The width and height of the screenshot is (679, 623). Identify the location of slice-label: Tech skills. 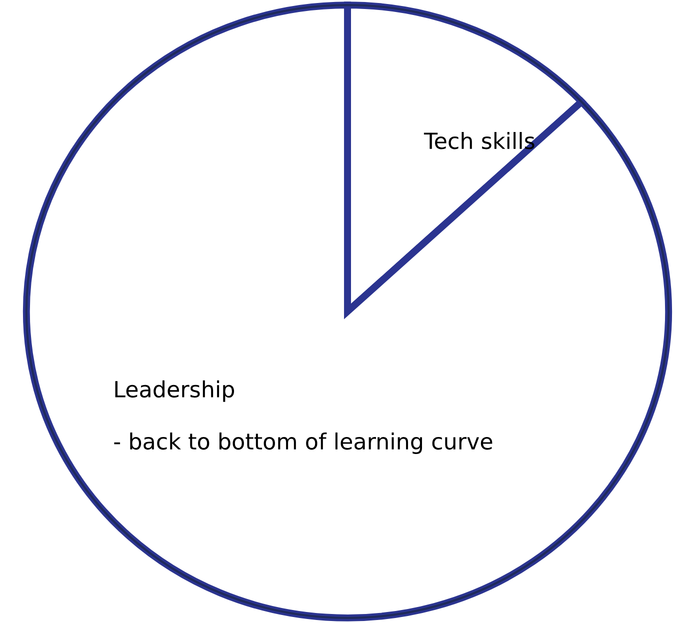
(479, 141).